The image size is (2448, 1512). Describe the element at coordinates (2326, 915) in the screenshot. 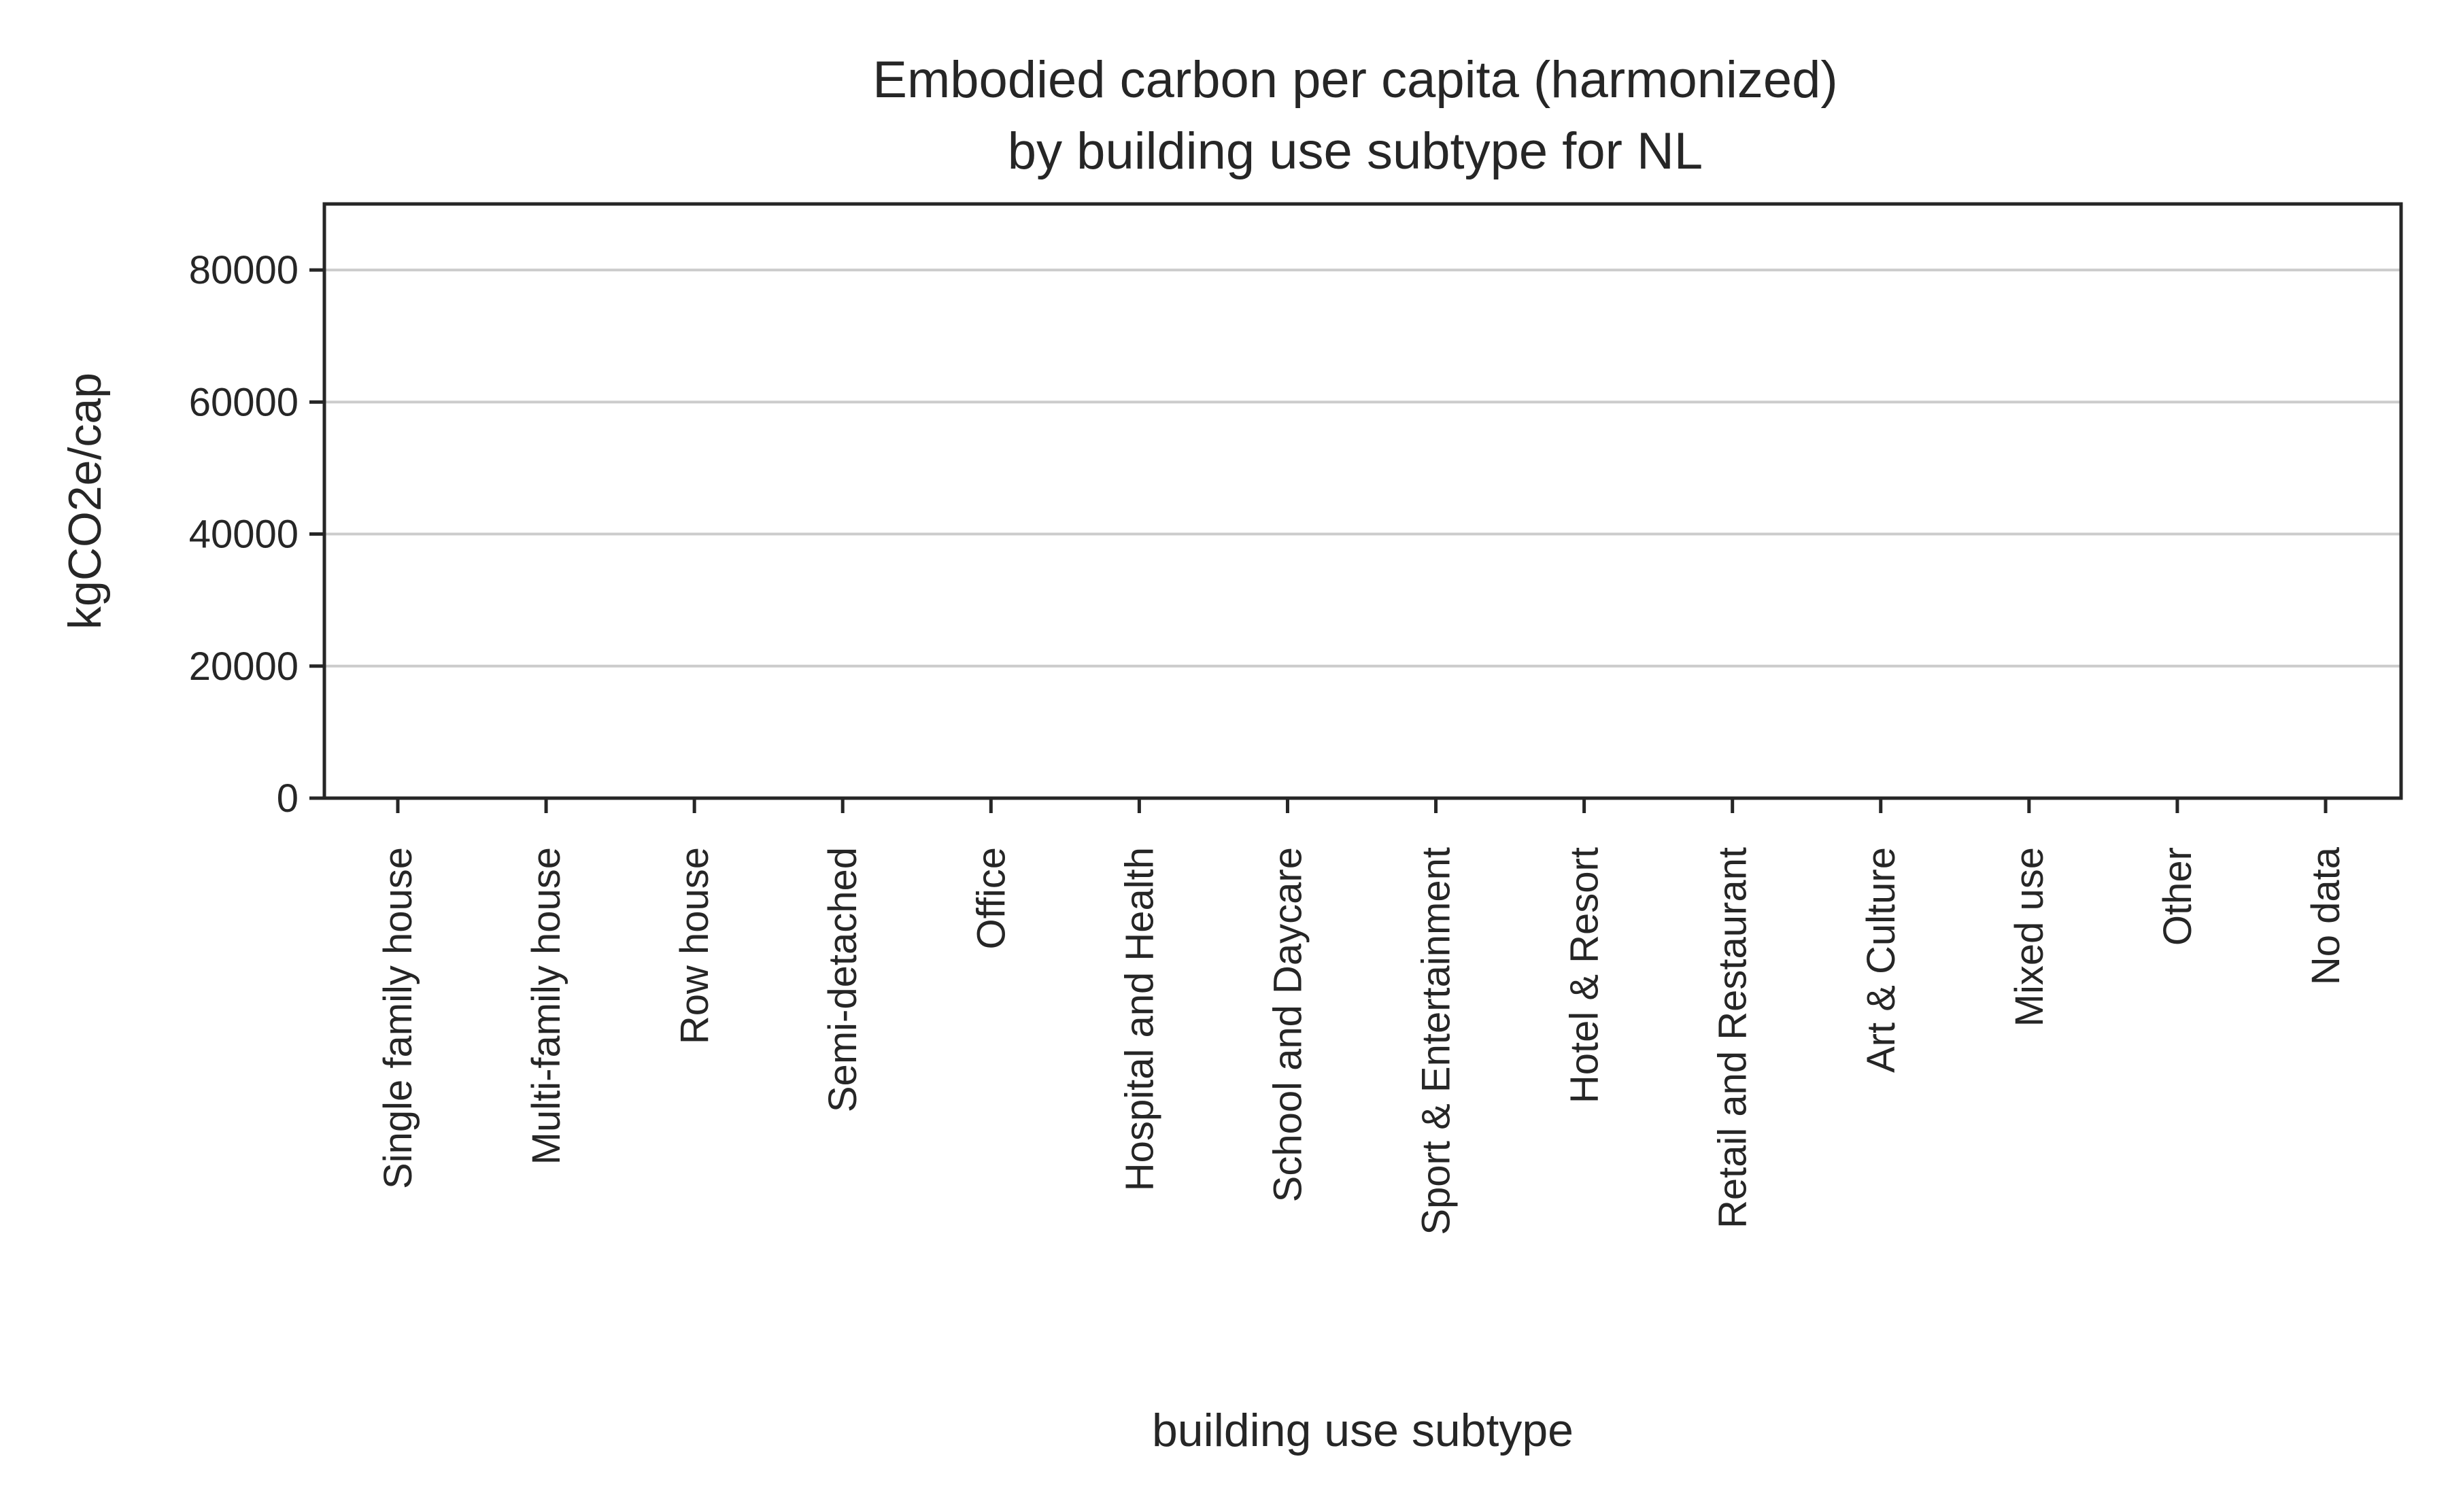

I see `x-tick-label: No data` at that location.